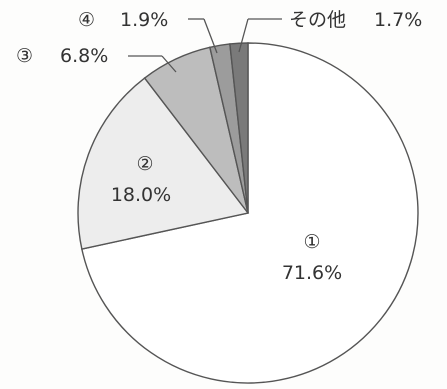  I want to click on slice-4-value-label: 1.9%, so click(144, 20).